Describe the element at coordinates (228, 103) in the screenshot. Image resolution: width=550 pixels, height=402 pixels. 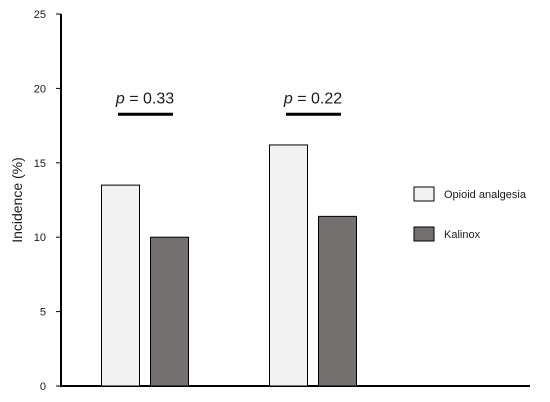
I see `chart-annotations: p = 0.33 p = 0.22` at that location.